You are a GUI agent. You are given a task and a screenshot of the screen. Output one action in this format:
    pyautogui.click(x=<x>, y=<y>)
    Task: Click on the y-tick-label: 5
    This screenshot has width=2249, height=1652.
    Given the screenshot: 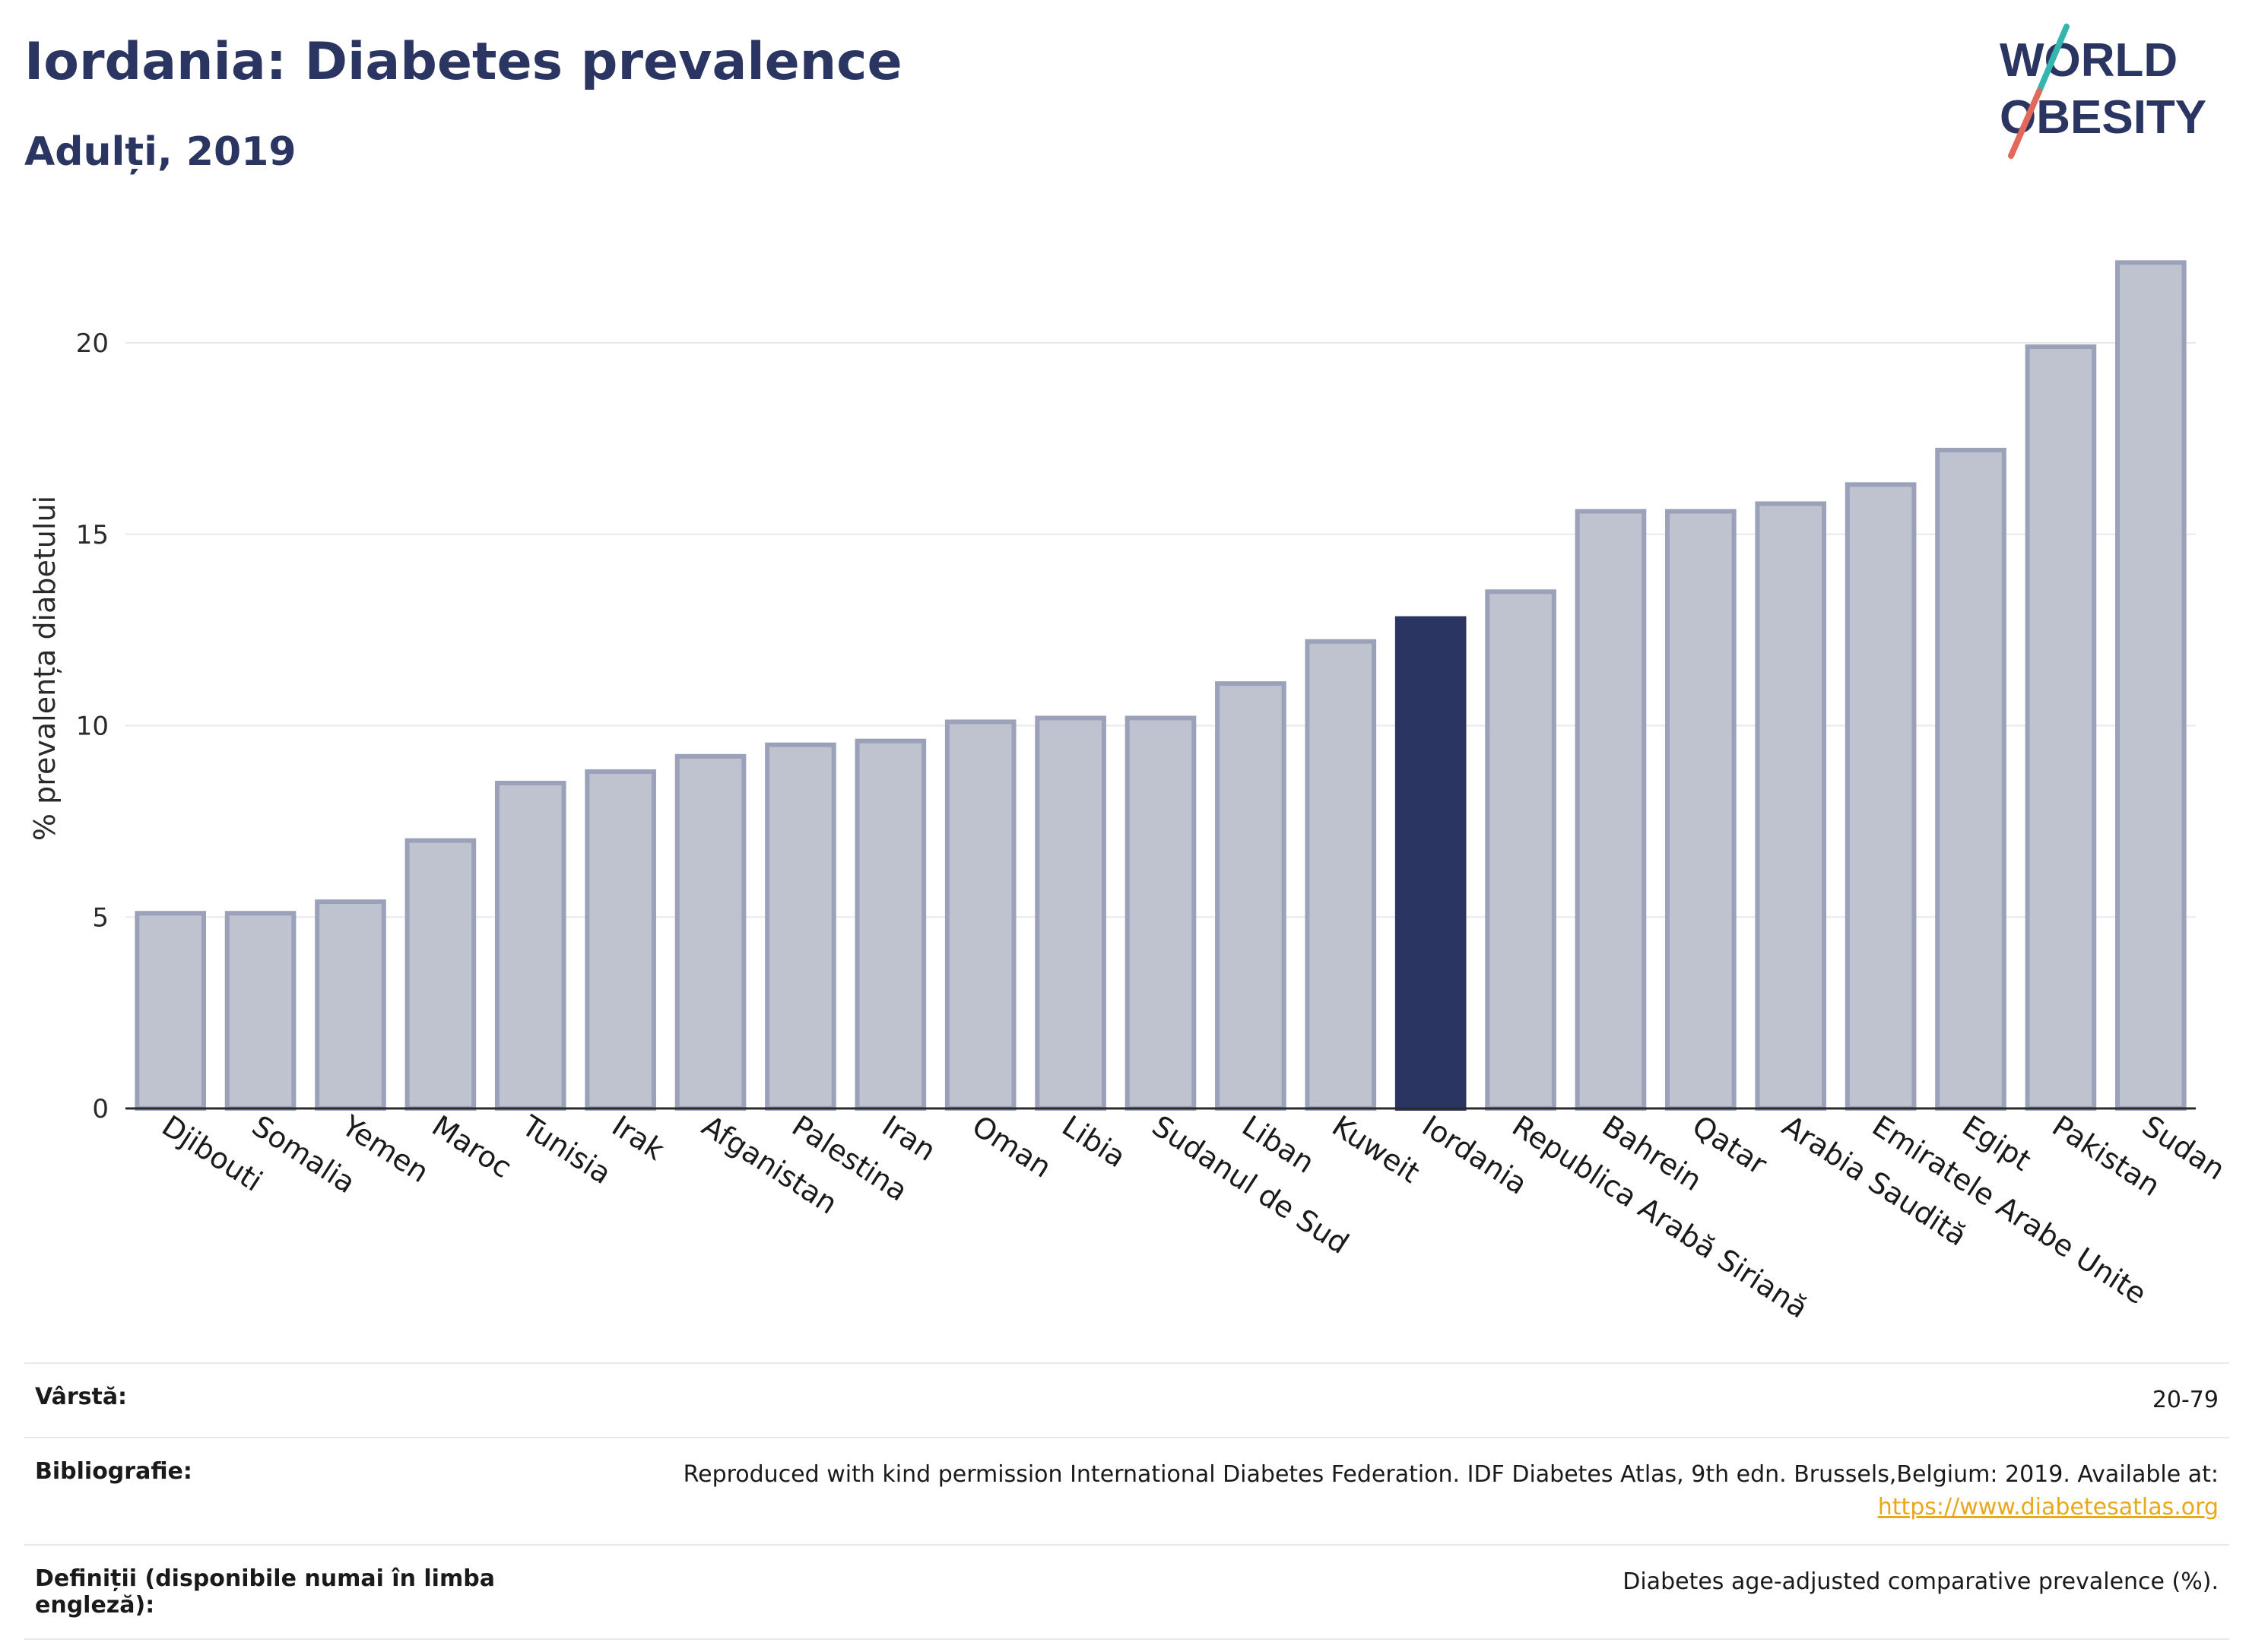 What is the action you would take?
    pyautogui.click(x=100, y=917)
    